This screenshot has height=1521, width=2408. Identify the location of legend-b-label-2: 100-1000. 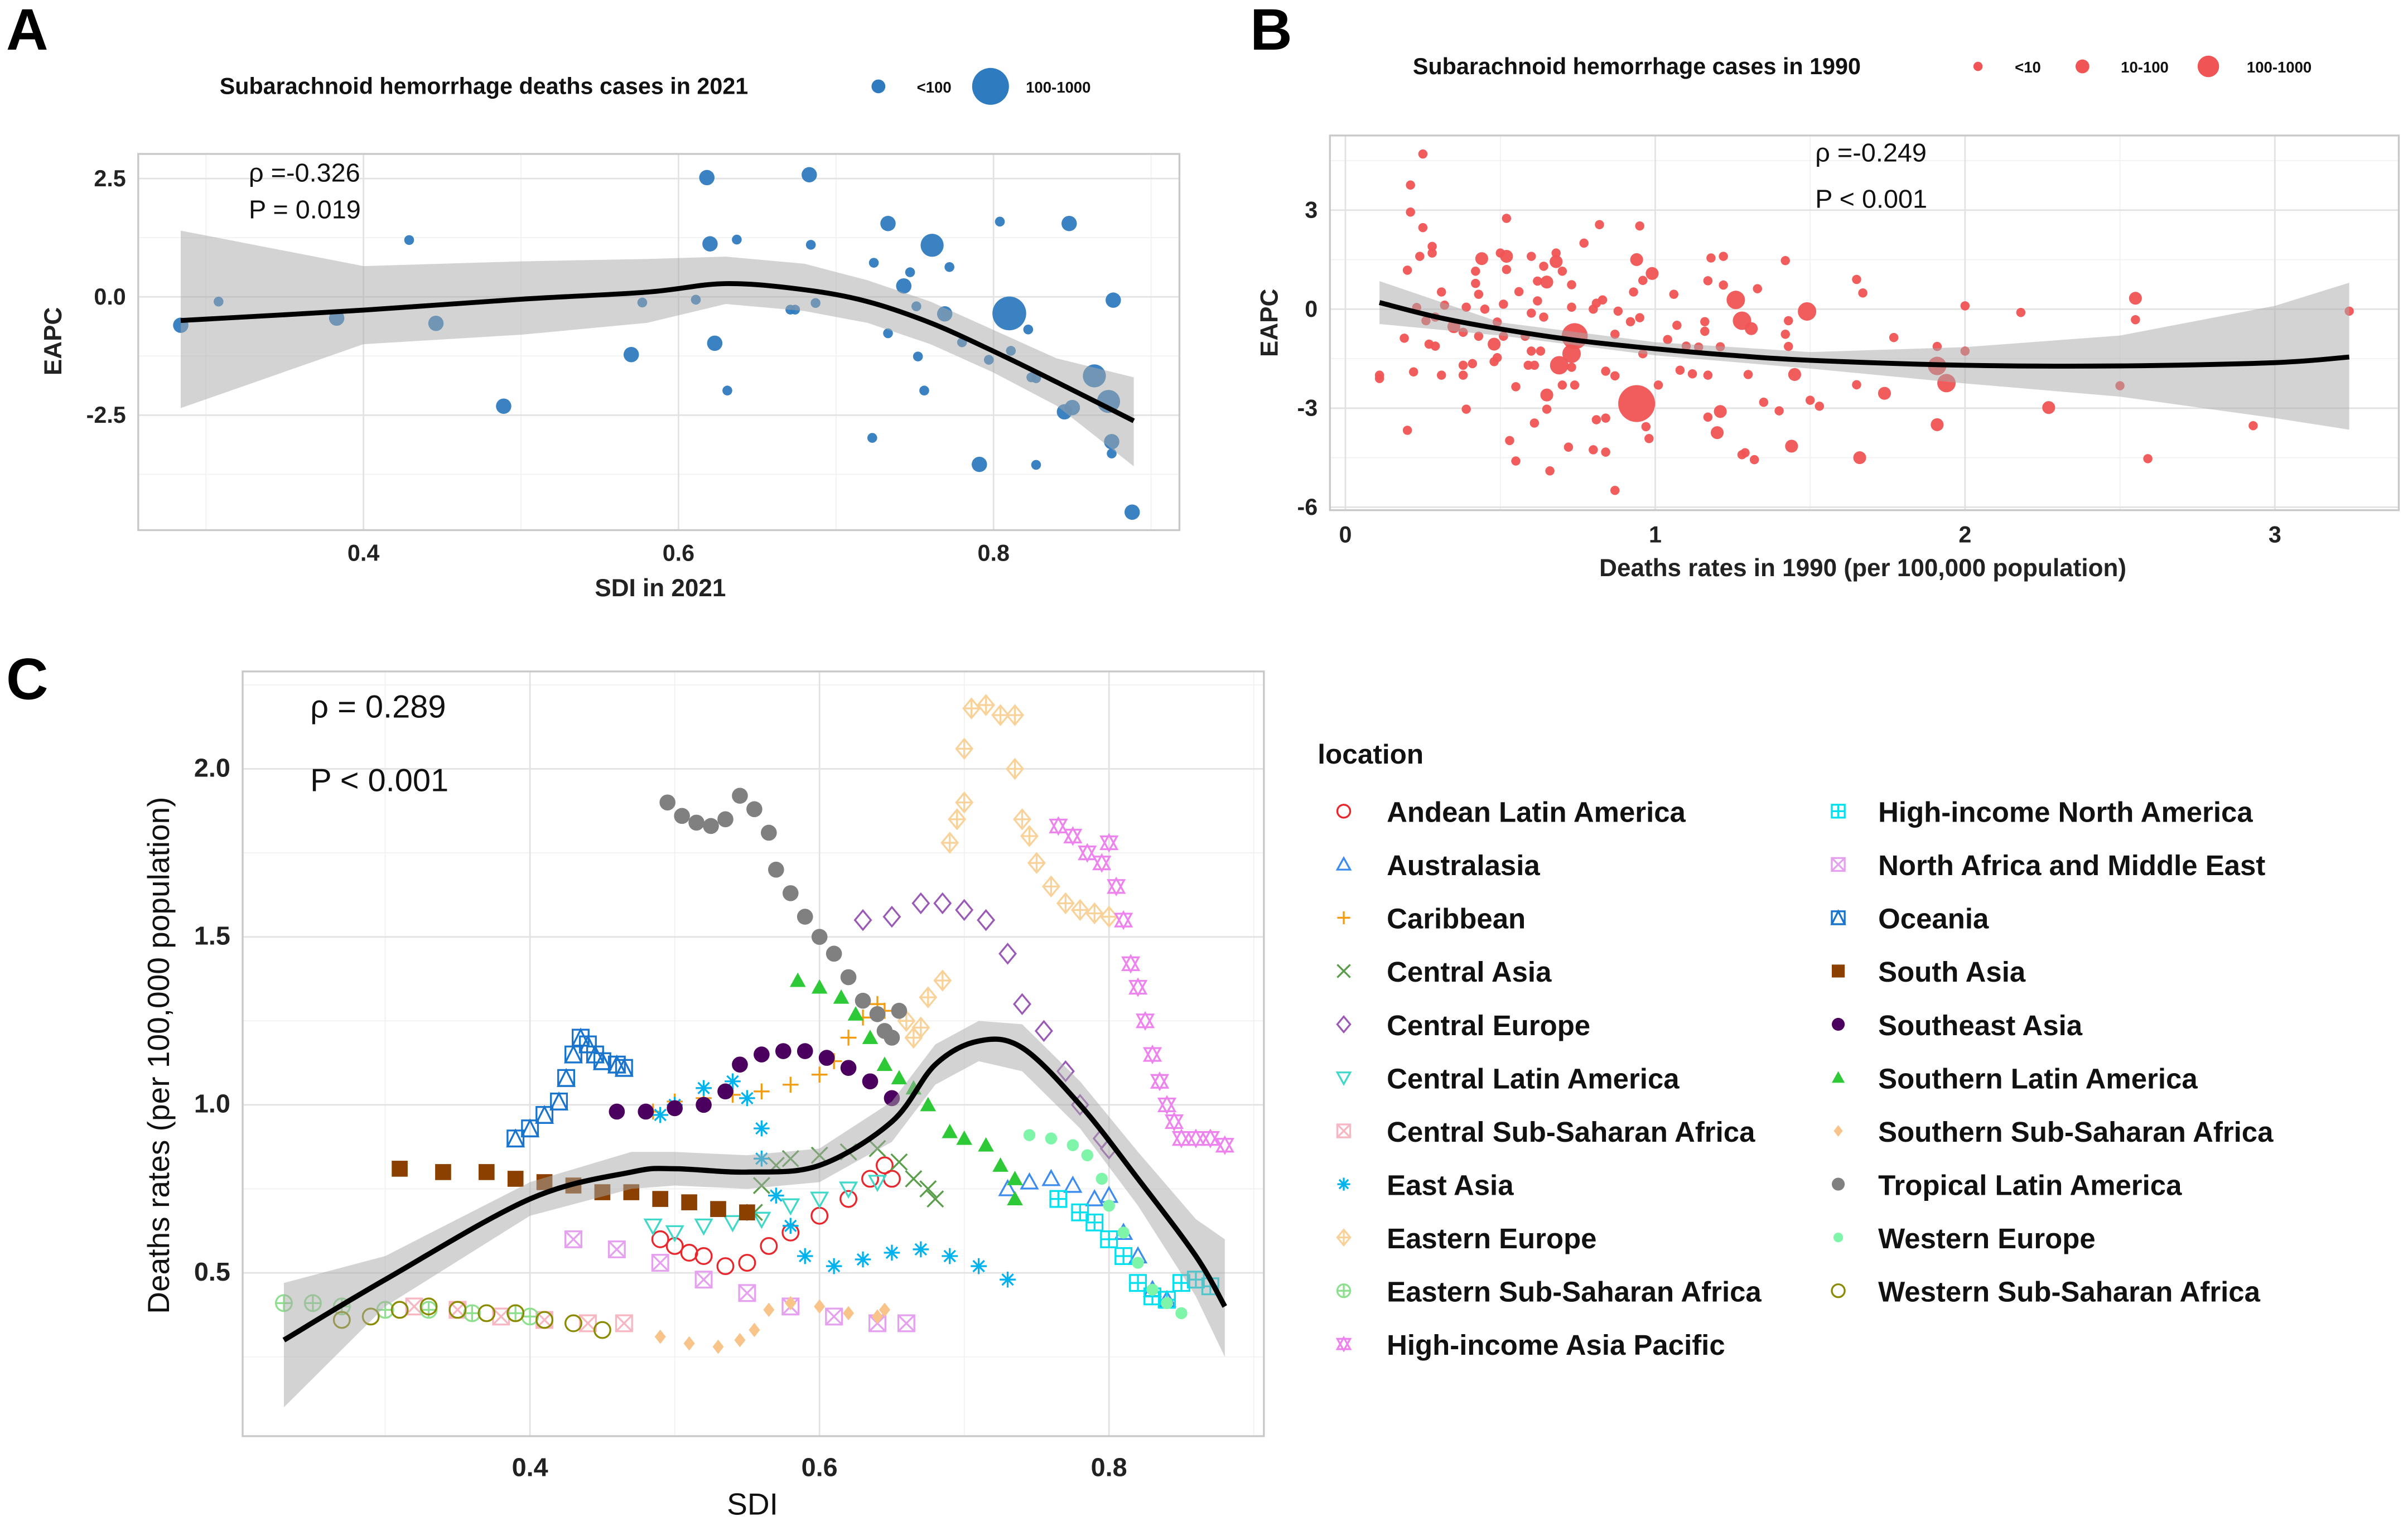
(2279, 67).